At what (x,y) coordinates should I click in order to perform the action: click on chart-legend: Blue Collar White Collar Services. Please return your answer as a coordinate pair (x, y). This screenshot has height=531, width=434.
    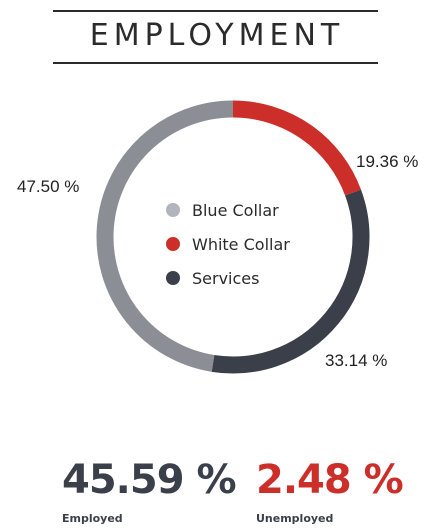
    Looking at the image, I should click on (228, 244).